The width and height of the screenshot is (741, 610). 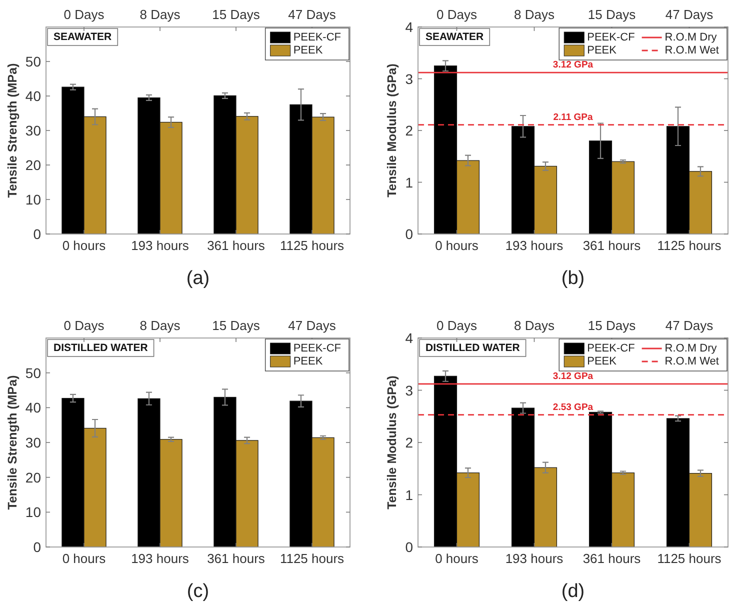 What do you see at coordinates (573, 407) in the screenshot?
I see `annotation: 2.53 GPa` at bounding box center [573, 407].